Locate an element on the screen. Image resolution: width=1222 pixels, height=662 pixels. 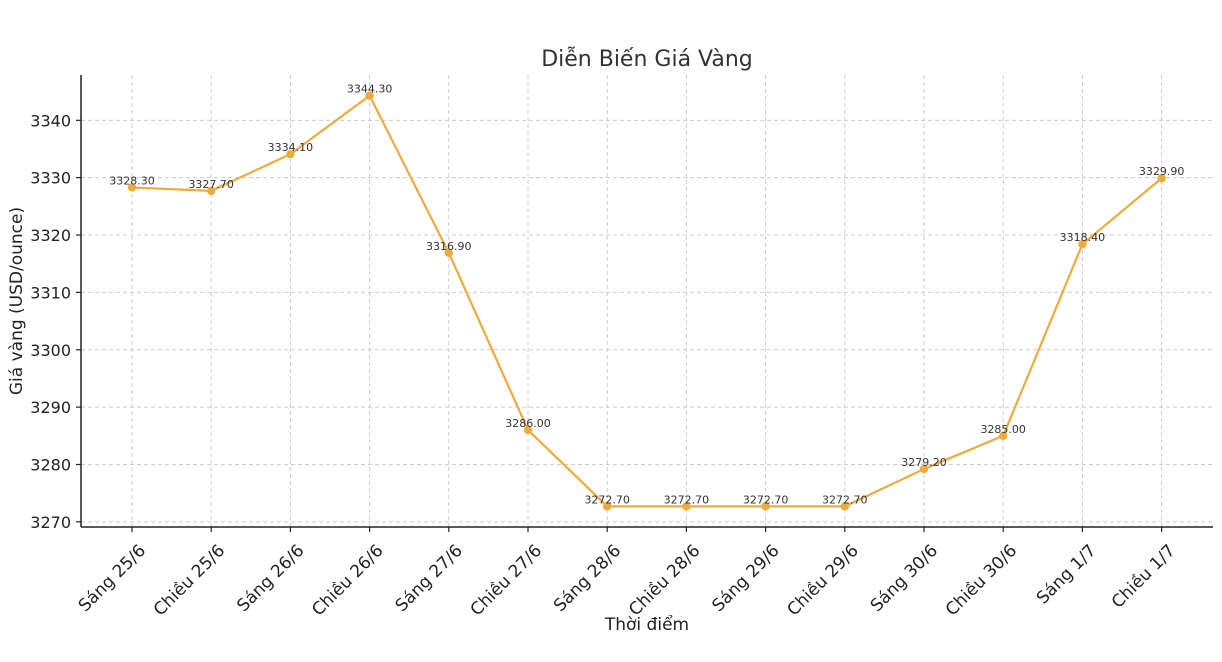
y-axis-title: Giá vàng (USD/ounce) is located at coordinates (17, 301).